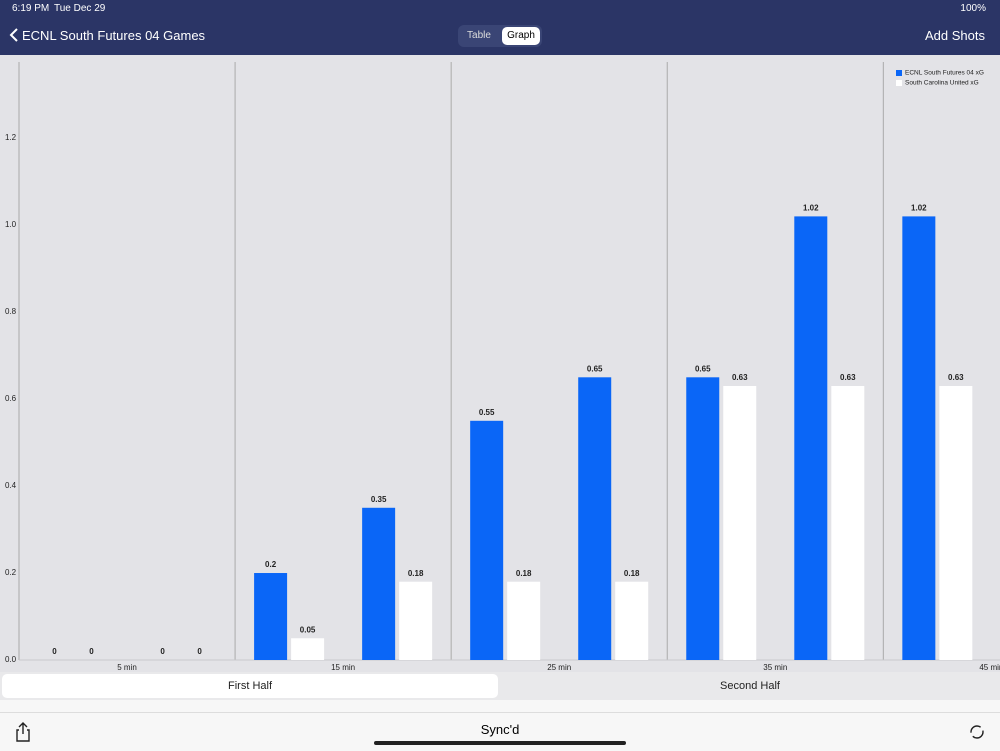  Describe the element at coordinates (977, 732) in the screenshot. I see `sync-icon` at that location.